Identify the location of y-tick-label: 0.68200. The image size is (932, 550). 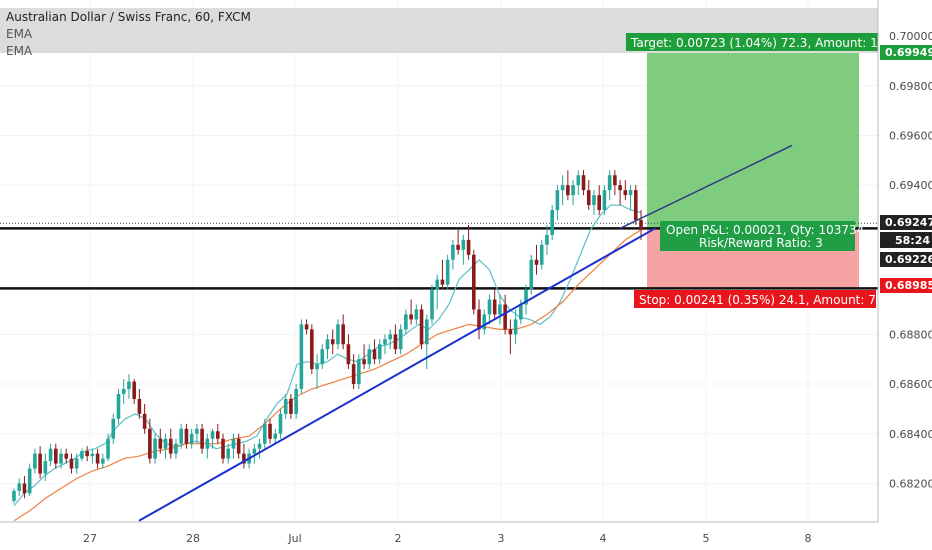
(910, 483).